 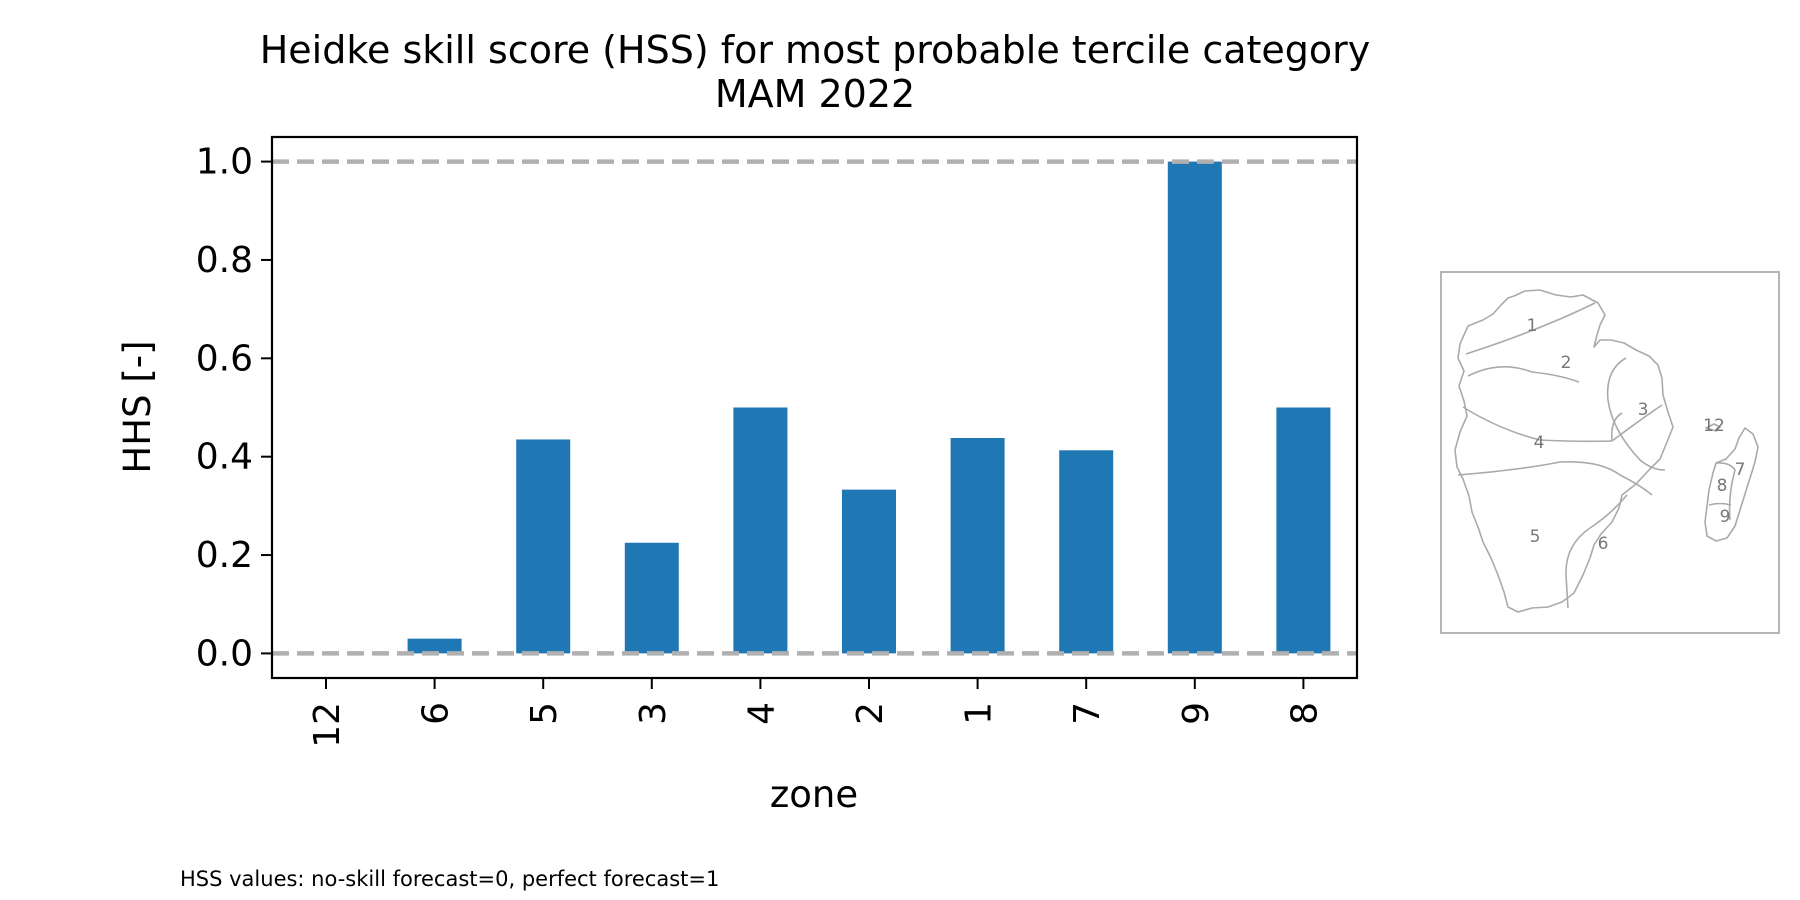 I want to click on y-axis: 0.0 0.2 0.4 0.6 0.8 1.0, so click(x=234, y=408).